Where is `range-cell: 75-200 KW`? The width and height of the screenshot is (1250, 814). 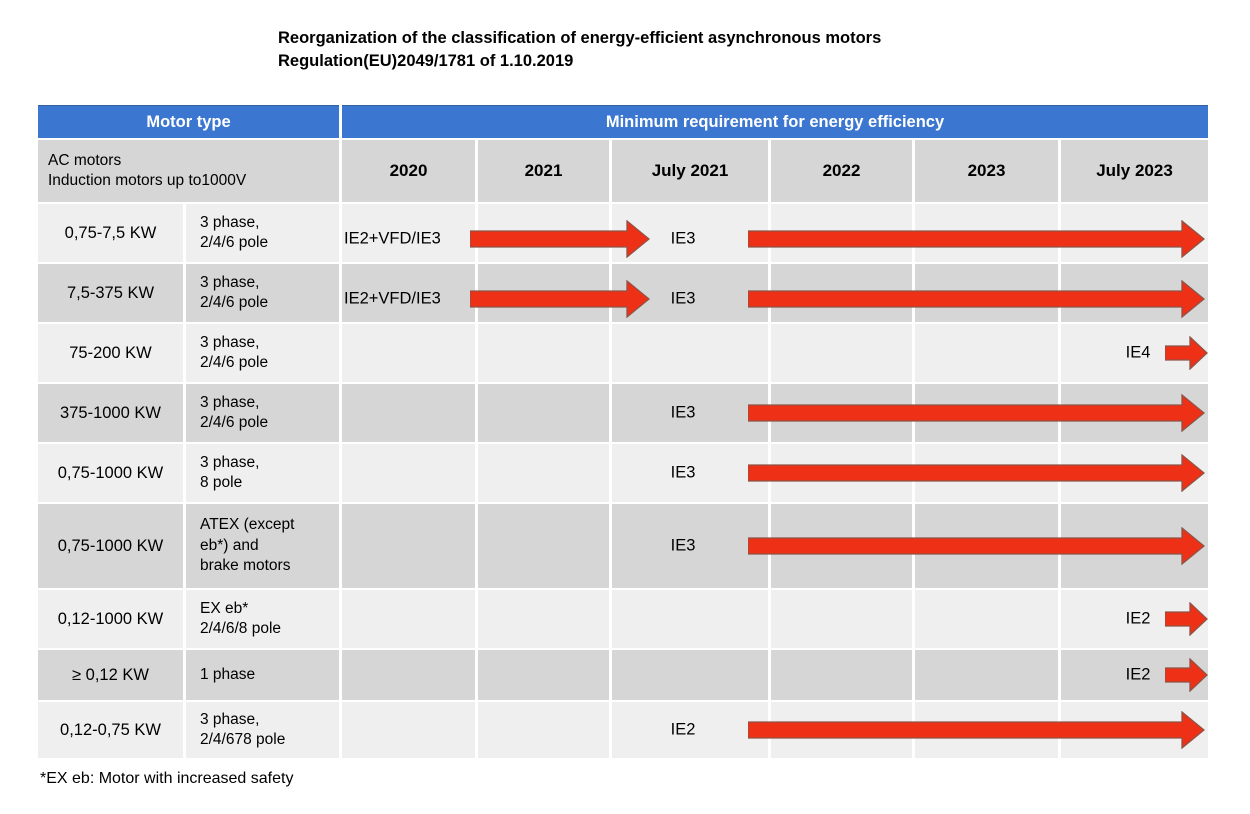
range-cell: 75-200 KW is located at coordinates (110, 353).